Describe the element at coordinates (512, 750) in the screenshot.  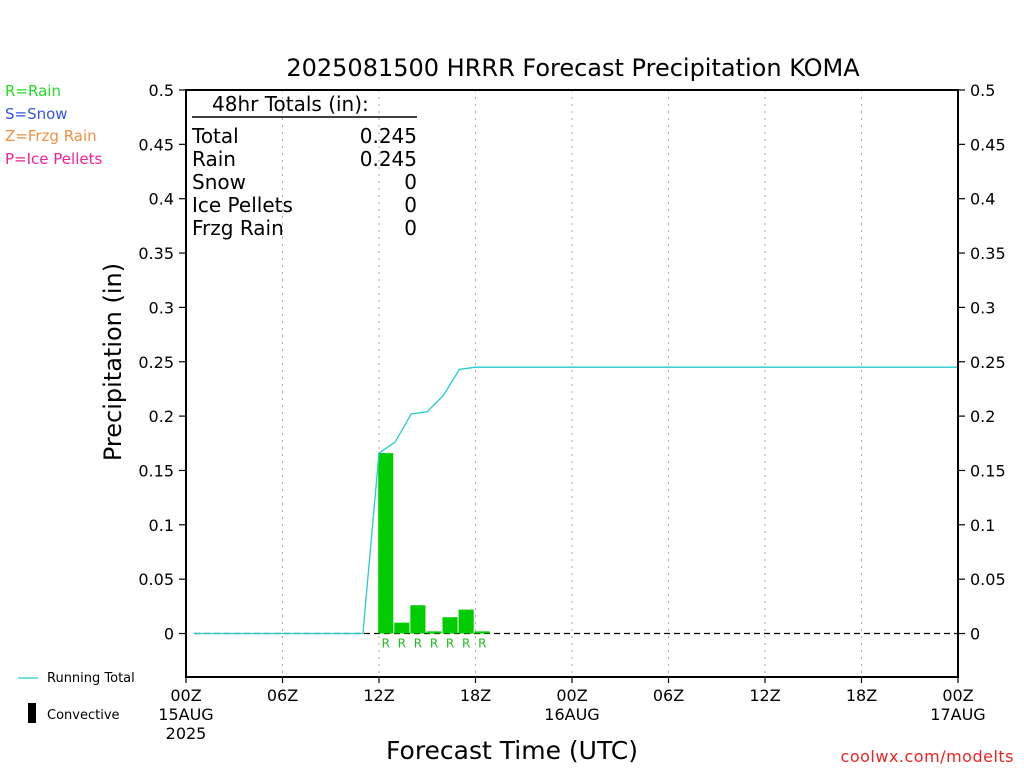
I see `x-axis-label: Forecast Time (UTC)` at that location.